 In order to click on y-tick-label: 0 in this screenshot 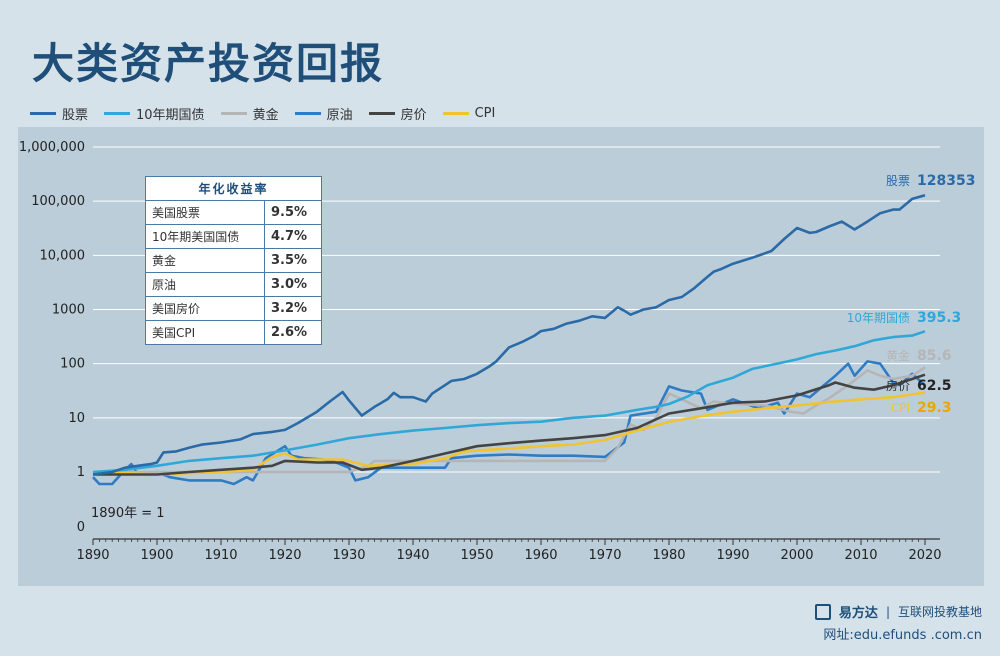, I will do `click(81, 527)`.